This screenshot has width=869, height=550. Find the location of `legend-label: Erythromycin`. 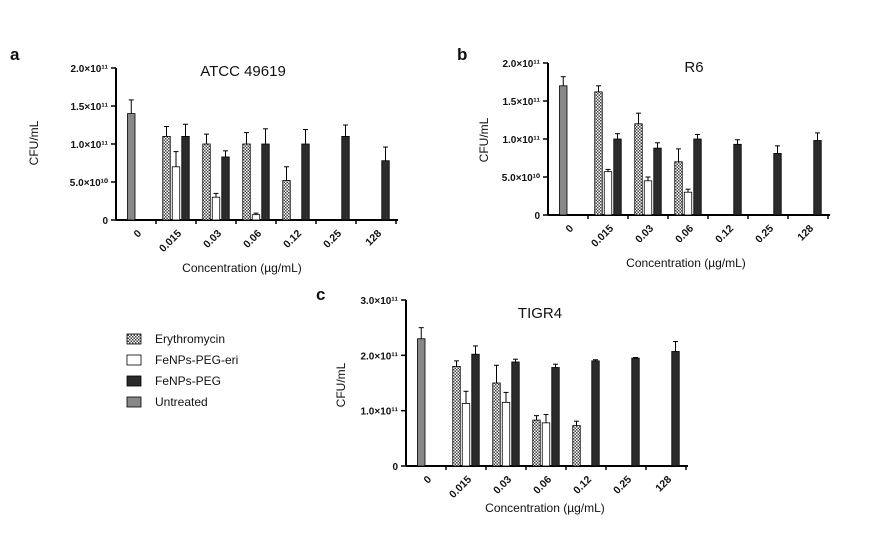

legend-label: Erythromycin is located at coordinates (190, 339).